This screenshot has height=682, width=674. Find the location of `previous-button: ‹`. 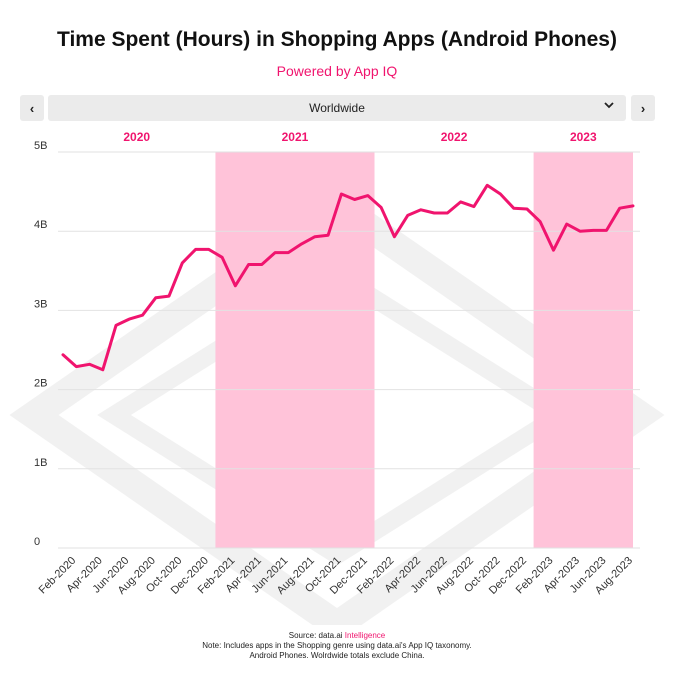

previous-button: ‹ is located at coordinates (32, 108).